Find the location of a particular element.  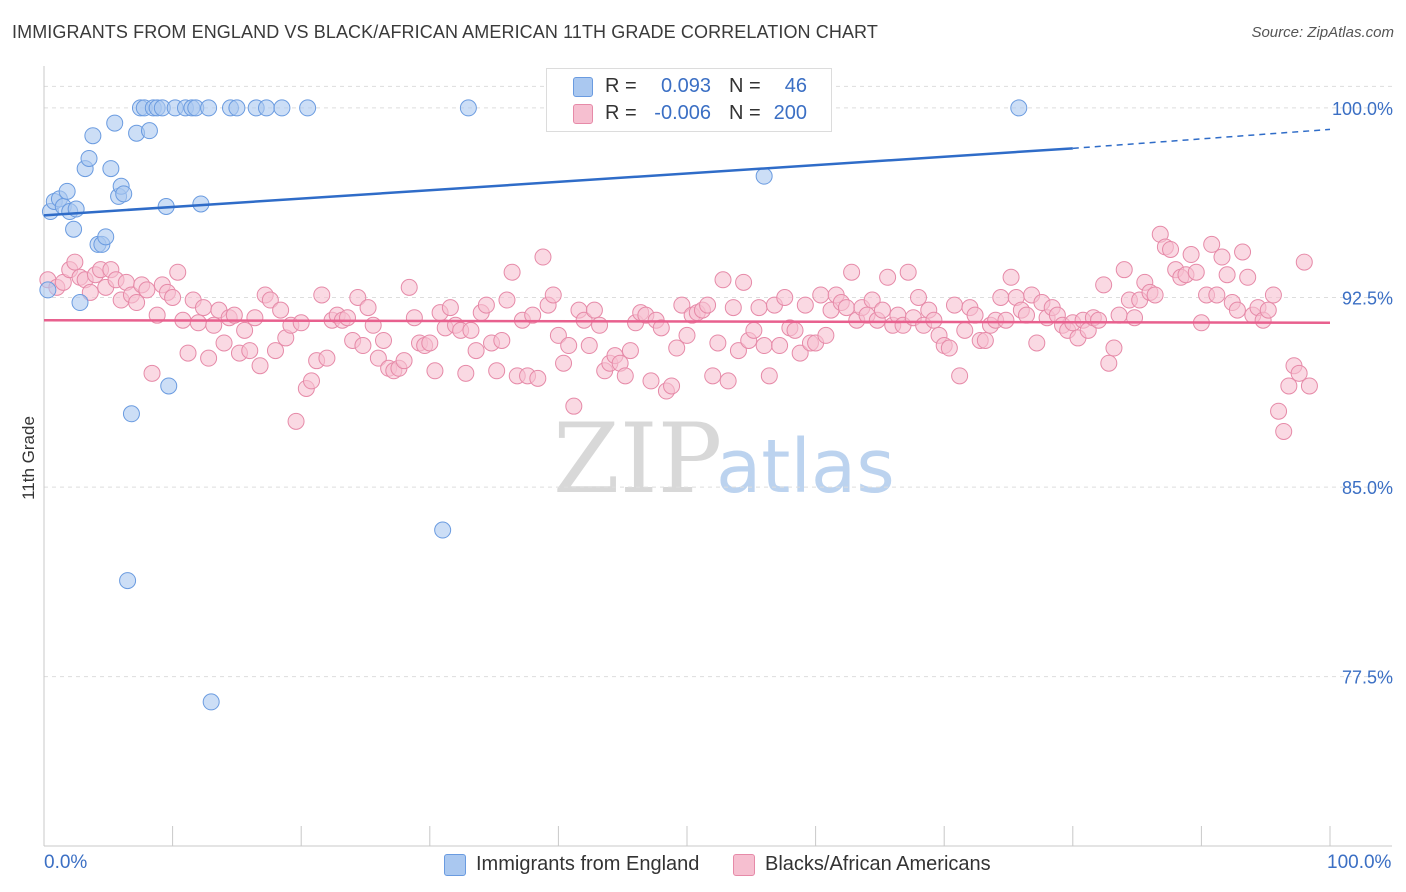

black-trend-line is located at coordinates (687, 321).